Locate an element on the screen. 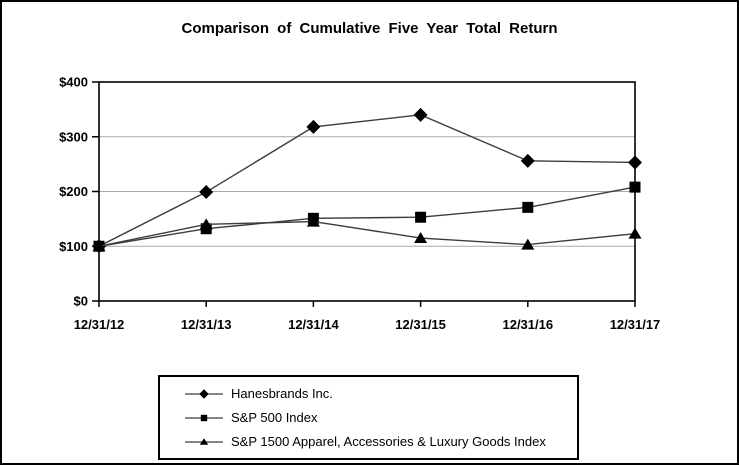  legend-row: S&P 500 Index is located at coordinates (381, 417).